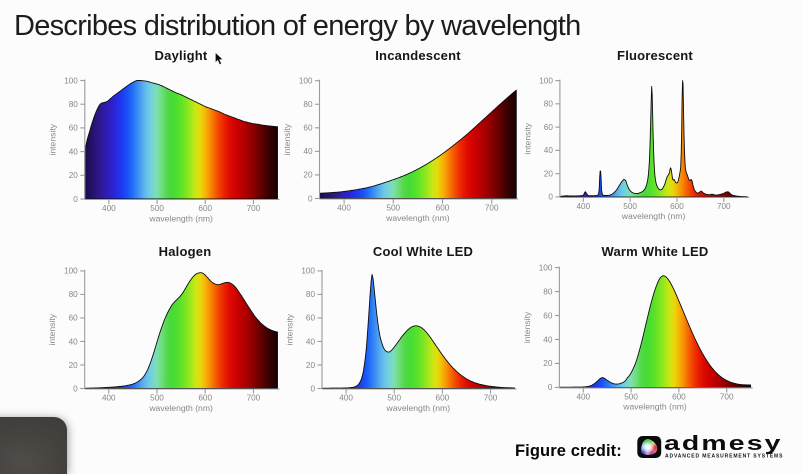 The image size is (803, 474). Describe the element at coordinates (655, 251) in the screenshot. I see `chart-title-warm-white-led: Warm White LED` at that location.